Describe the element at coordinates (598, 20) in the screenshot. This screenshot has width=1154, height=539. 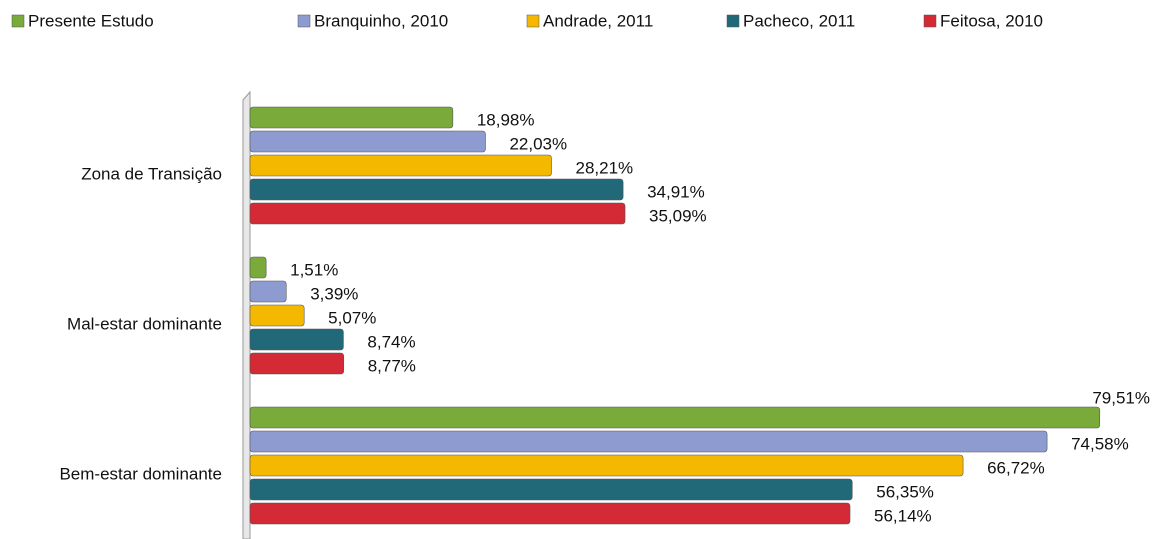
I see `legend-label: Andrade, 2011` at that location.